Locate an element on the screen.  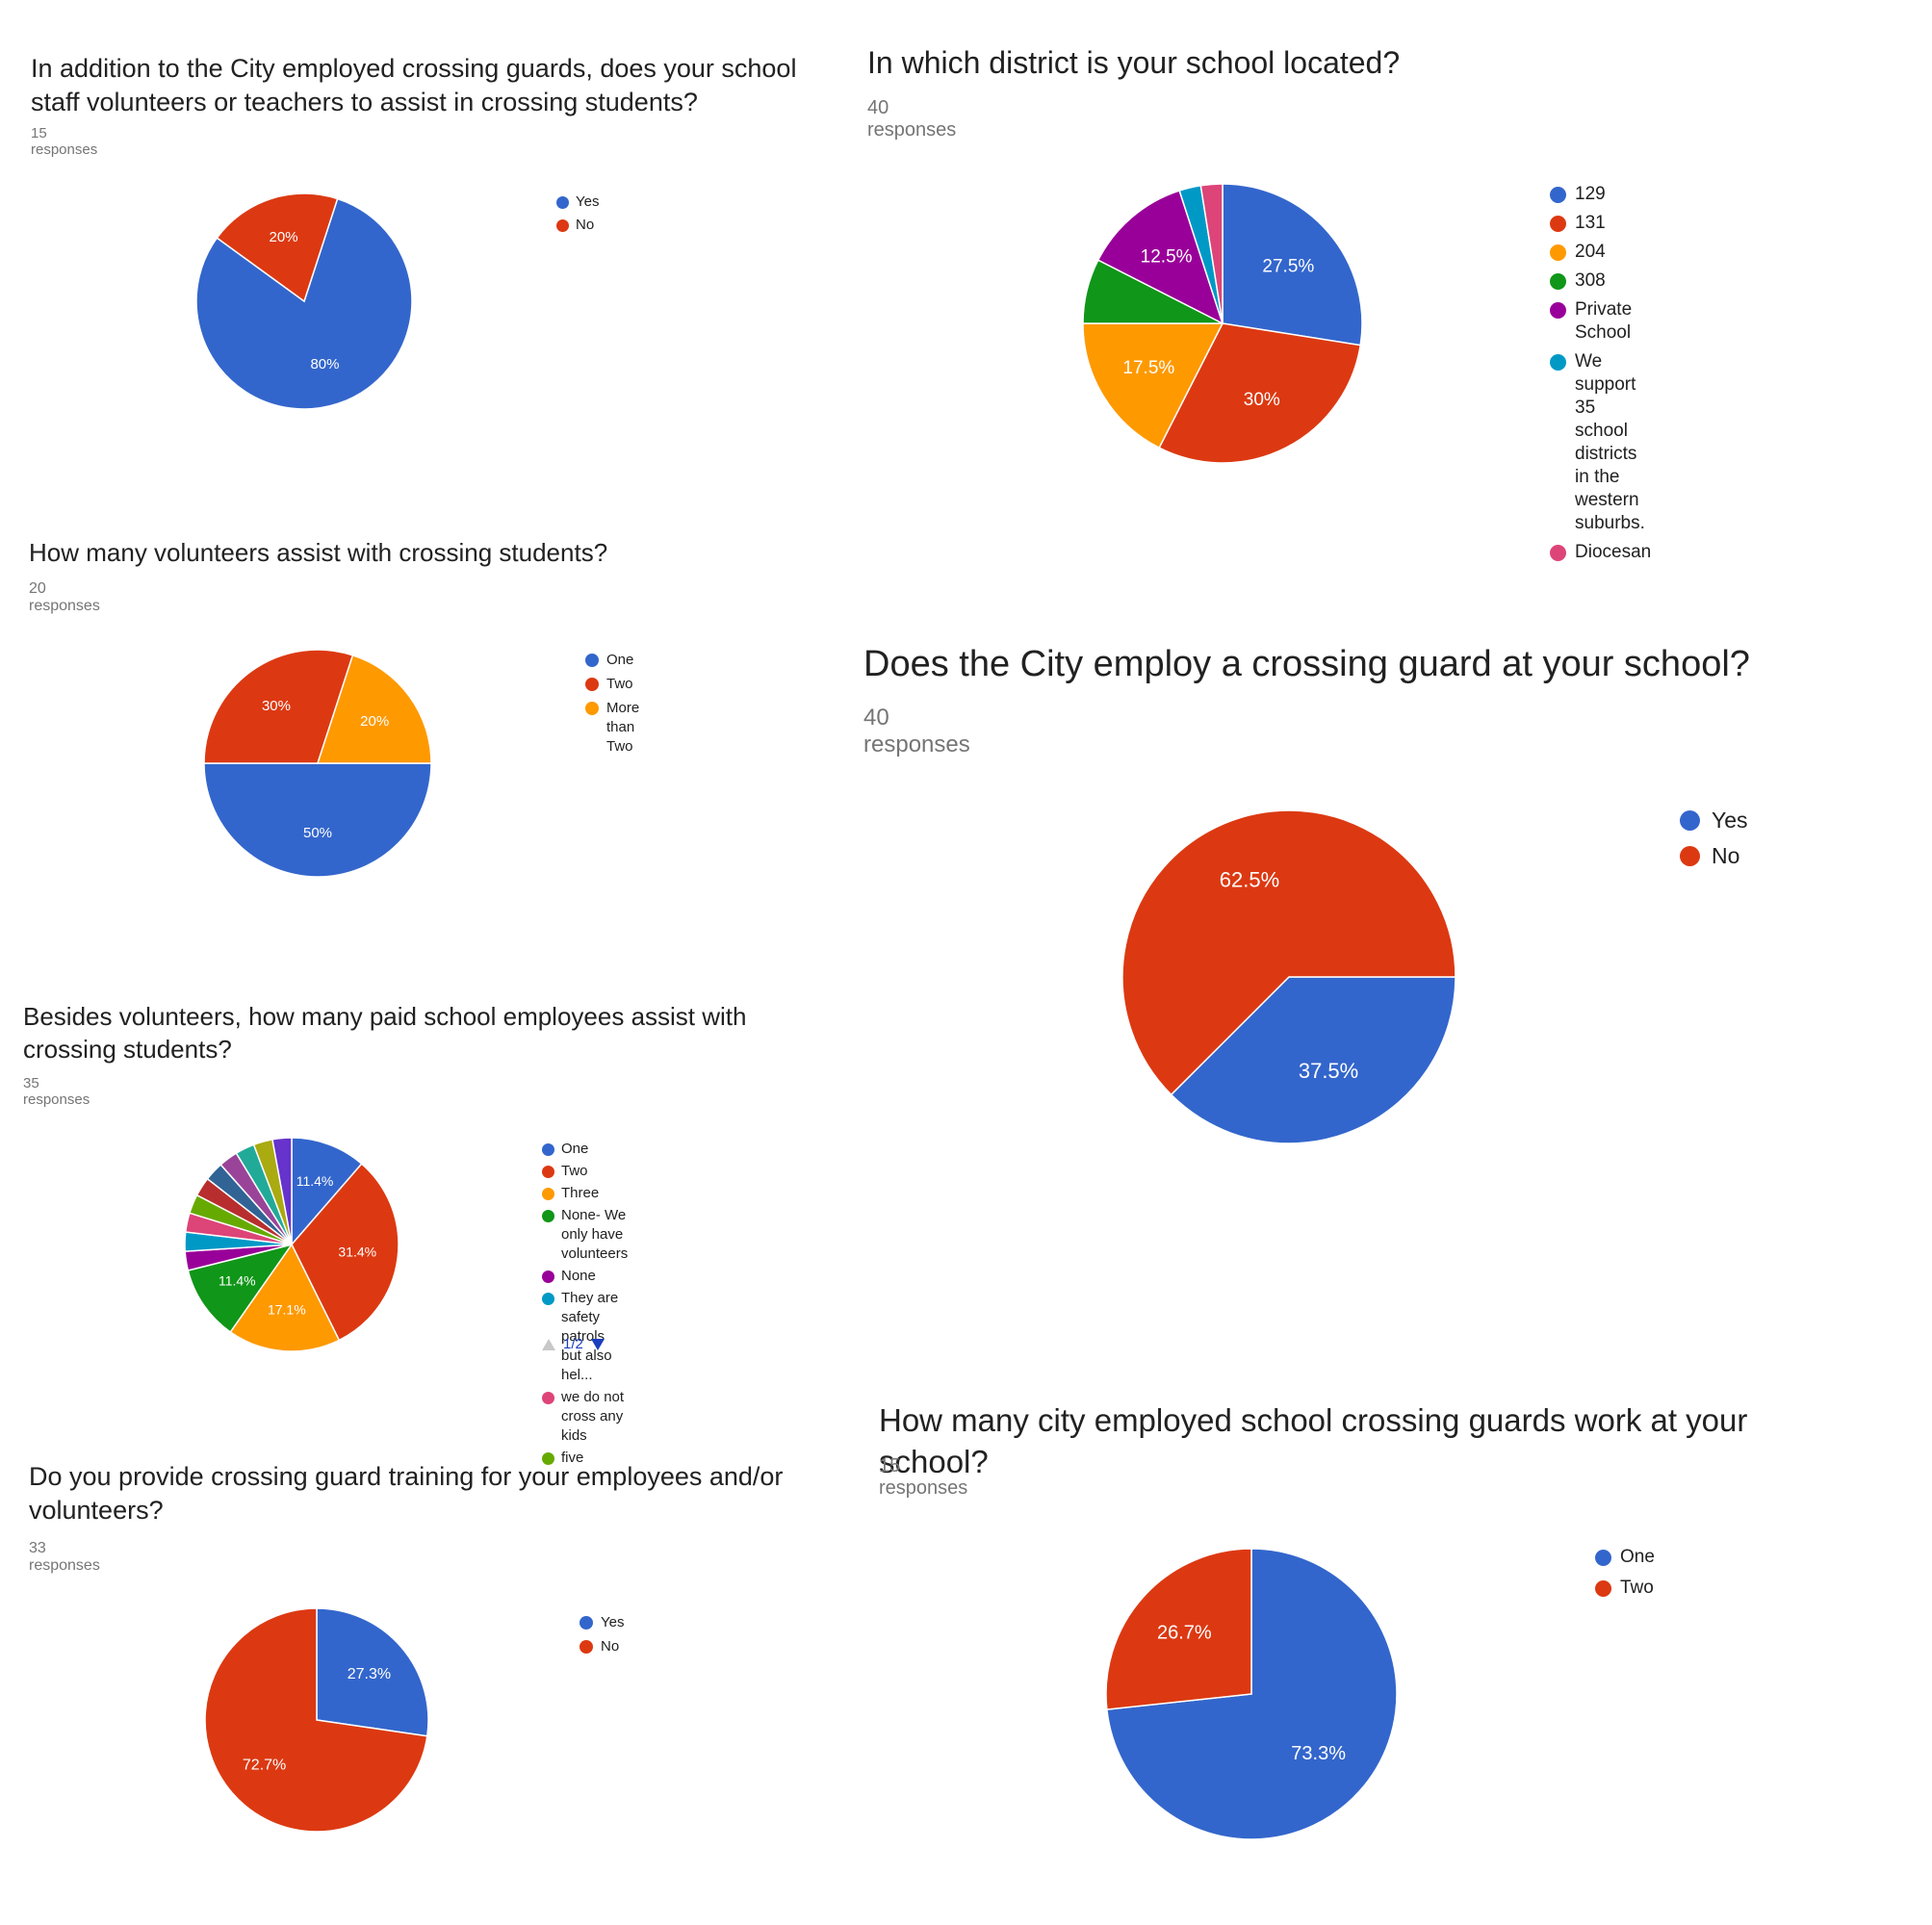
slice-label: 27.5% is located at coordinates (1288, 267).